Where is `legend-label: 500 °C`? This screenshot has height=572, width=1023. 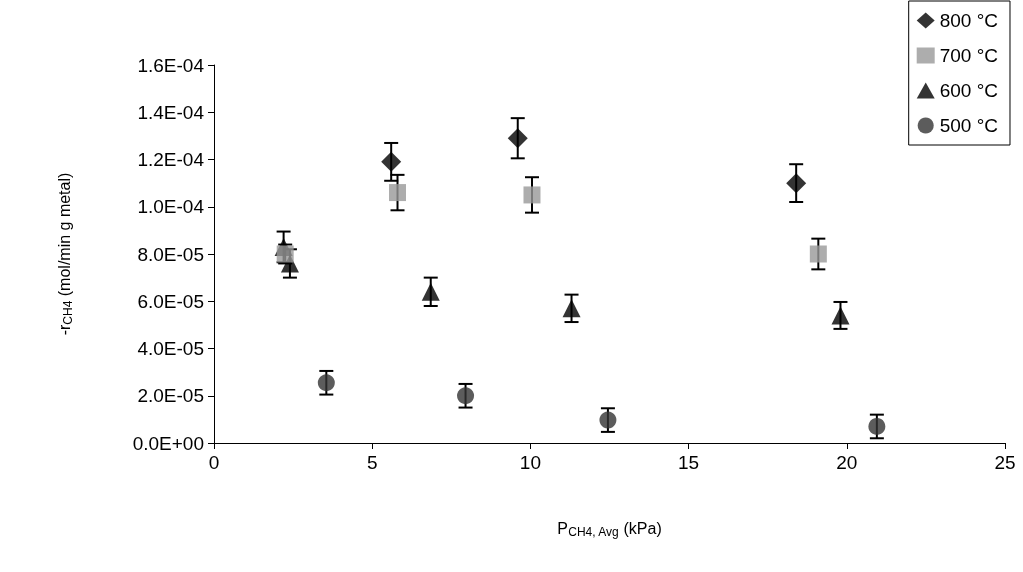 legend-label: 500 °C is located at coordinates (969, 125).